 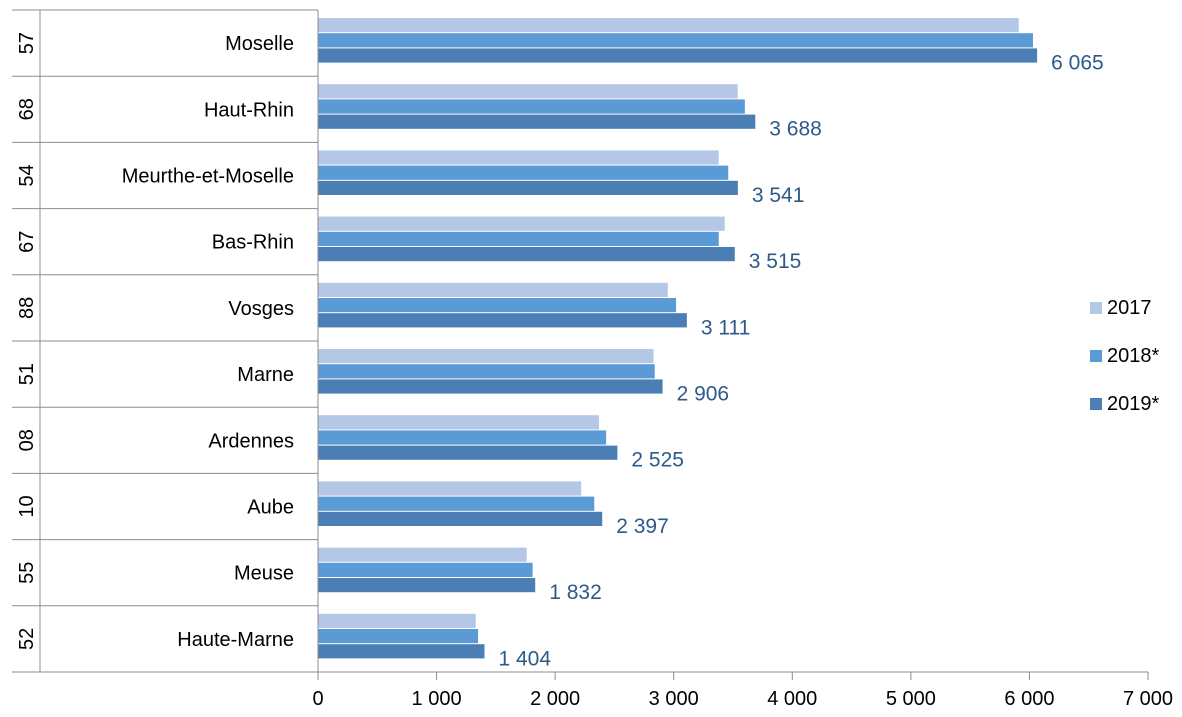 What do you see at coordinates (1077, 63) in the screenshot?
I see `data-label: 6 065` at bounding box center [1077, 63].